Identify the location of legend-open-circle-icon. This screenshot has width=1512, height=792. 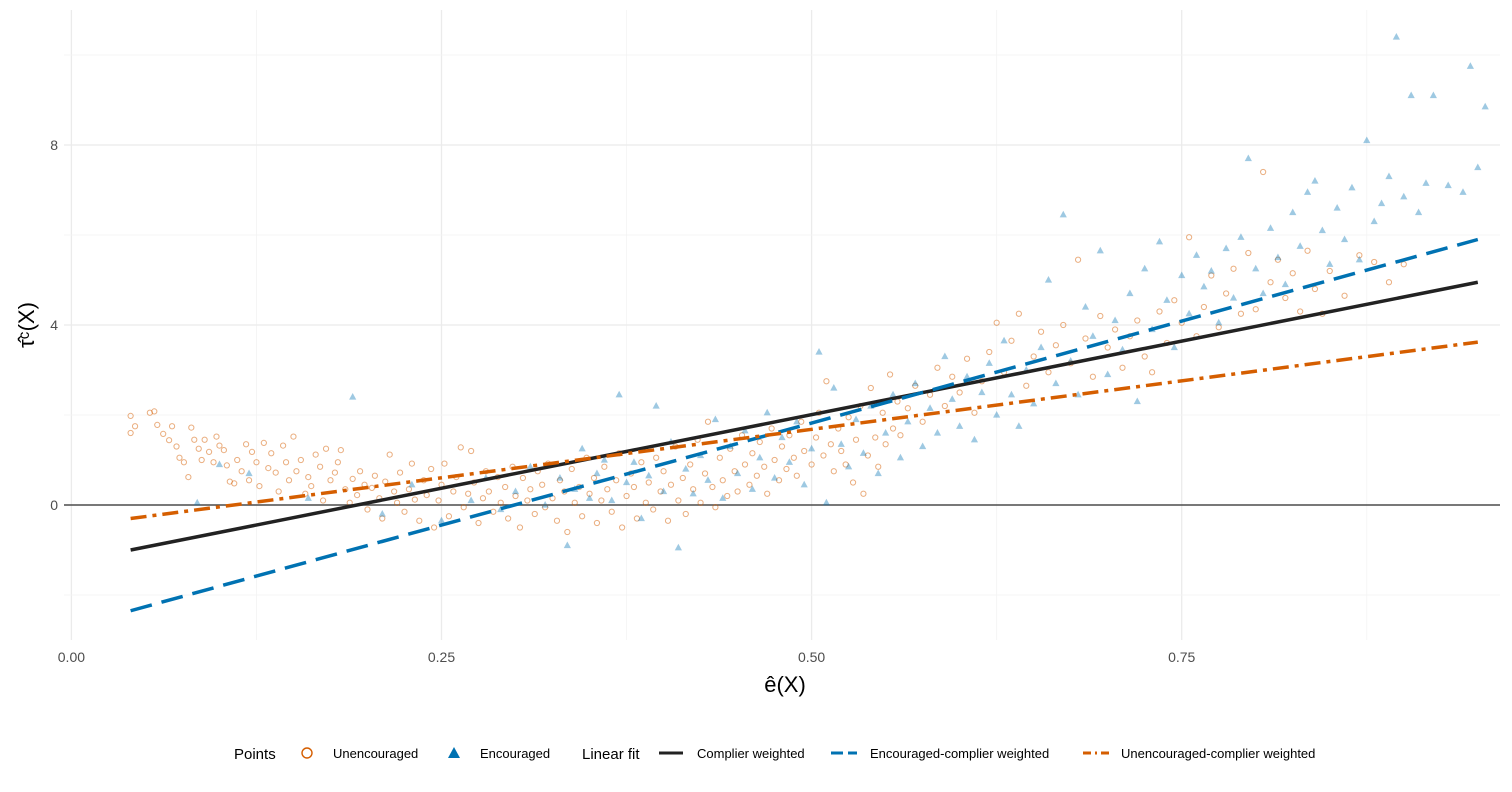
(307, 753).